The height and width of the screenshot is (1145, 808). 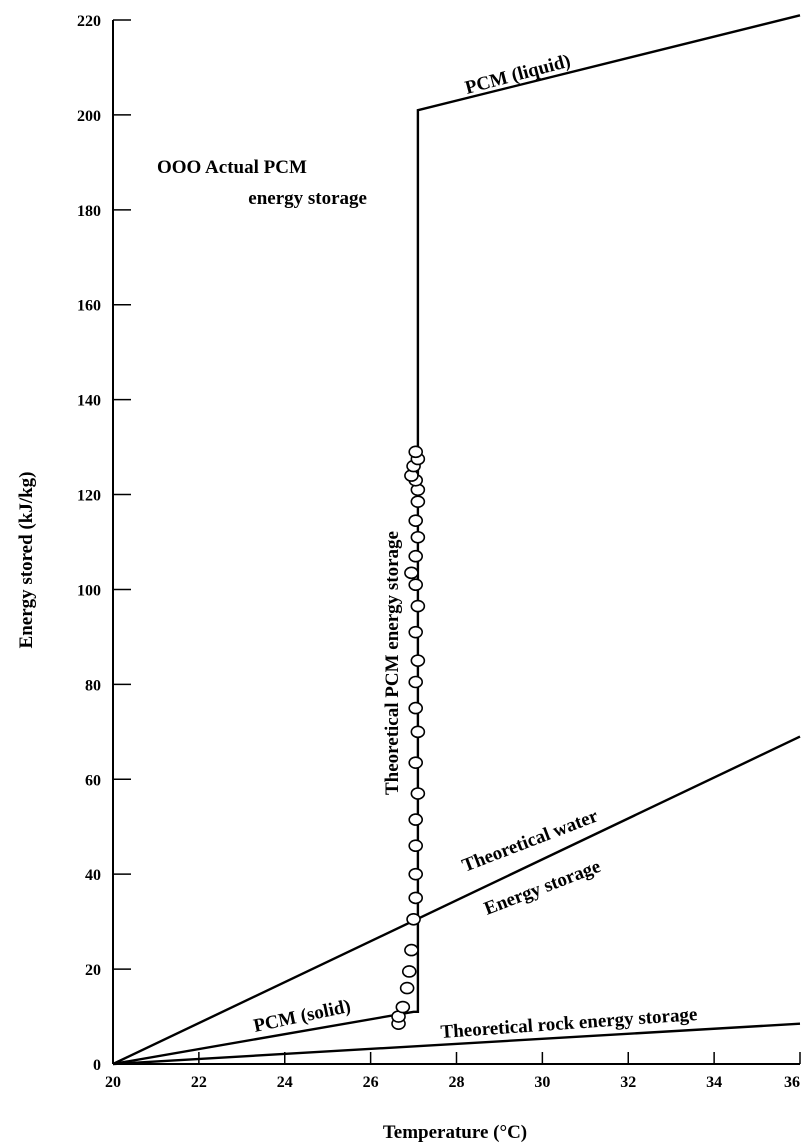 I want to click on y-tick-label: 160, so click(x=89, y=306).